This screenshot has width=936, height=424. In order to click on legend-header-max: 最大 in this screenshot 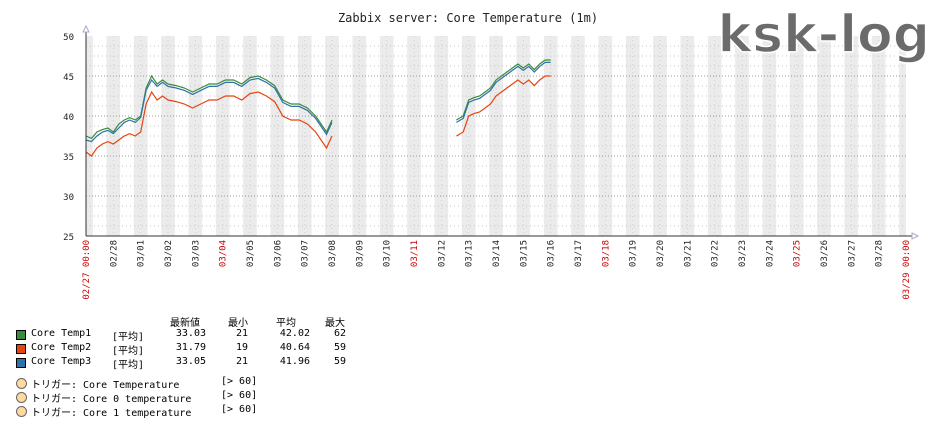, I will do `click(335, 323)`.